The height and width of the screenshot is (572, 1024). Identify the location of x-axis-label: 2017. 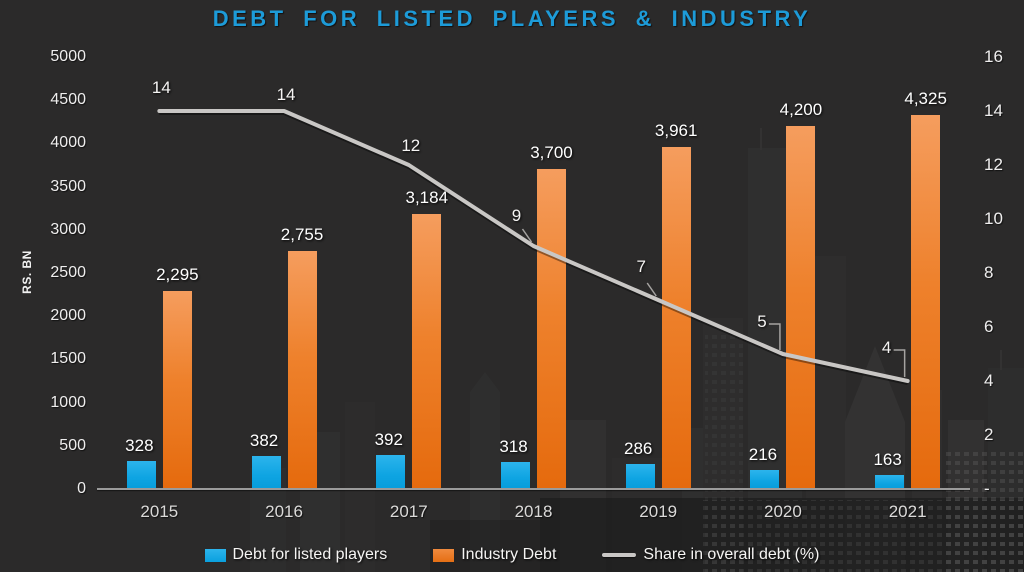
(408, 511).